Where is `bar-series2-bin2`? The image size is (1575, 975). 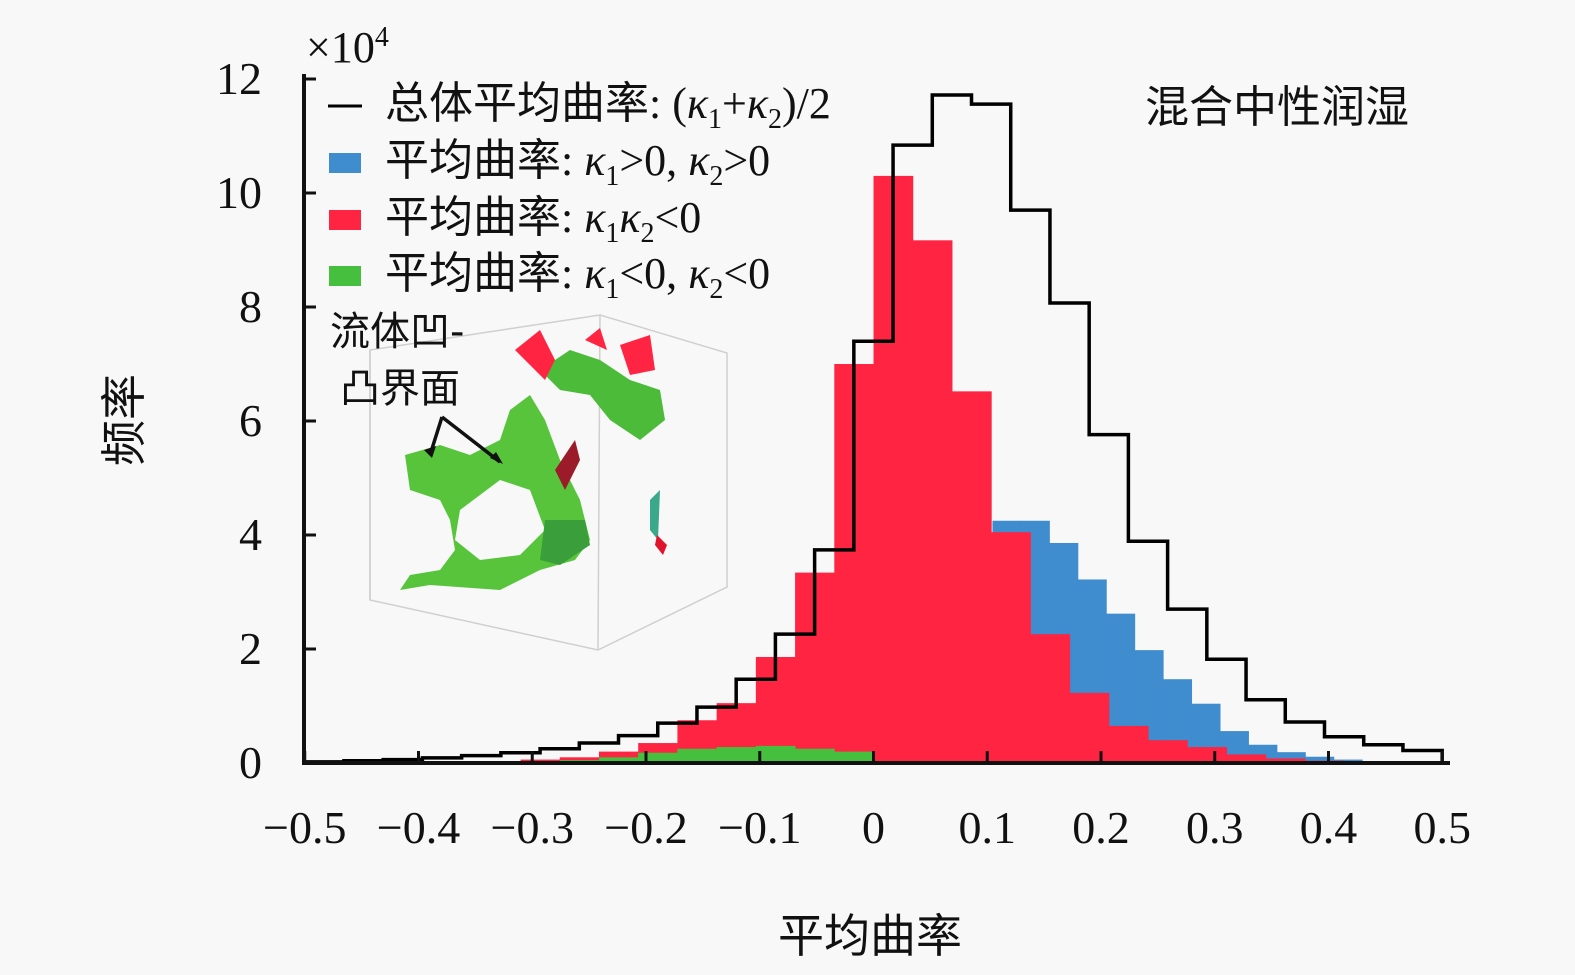
bar-series2-bin2 is located at coordinates (658, 757).